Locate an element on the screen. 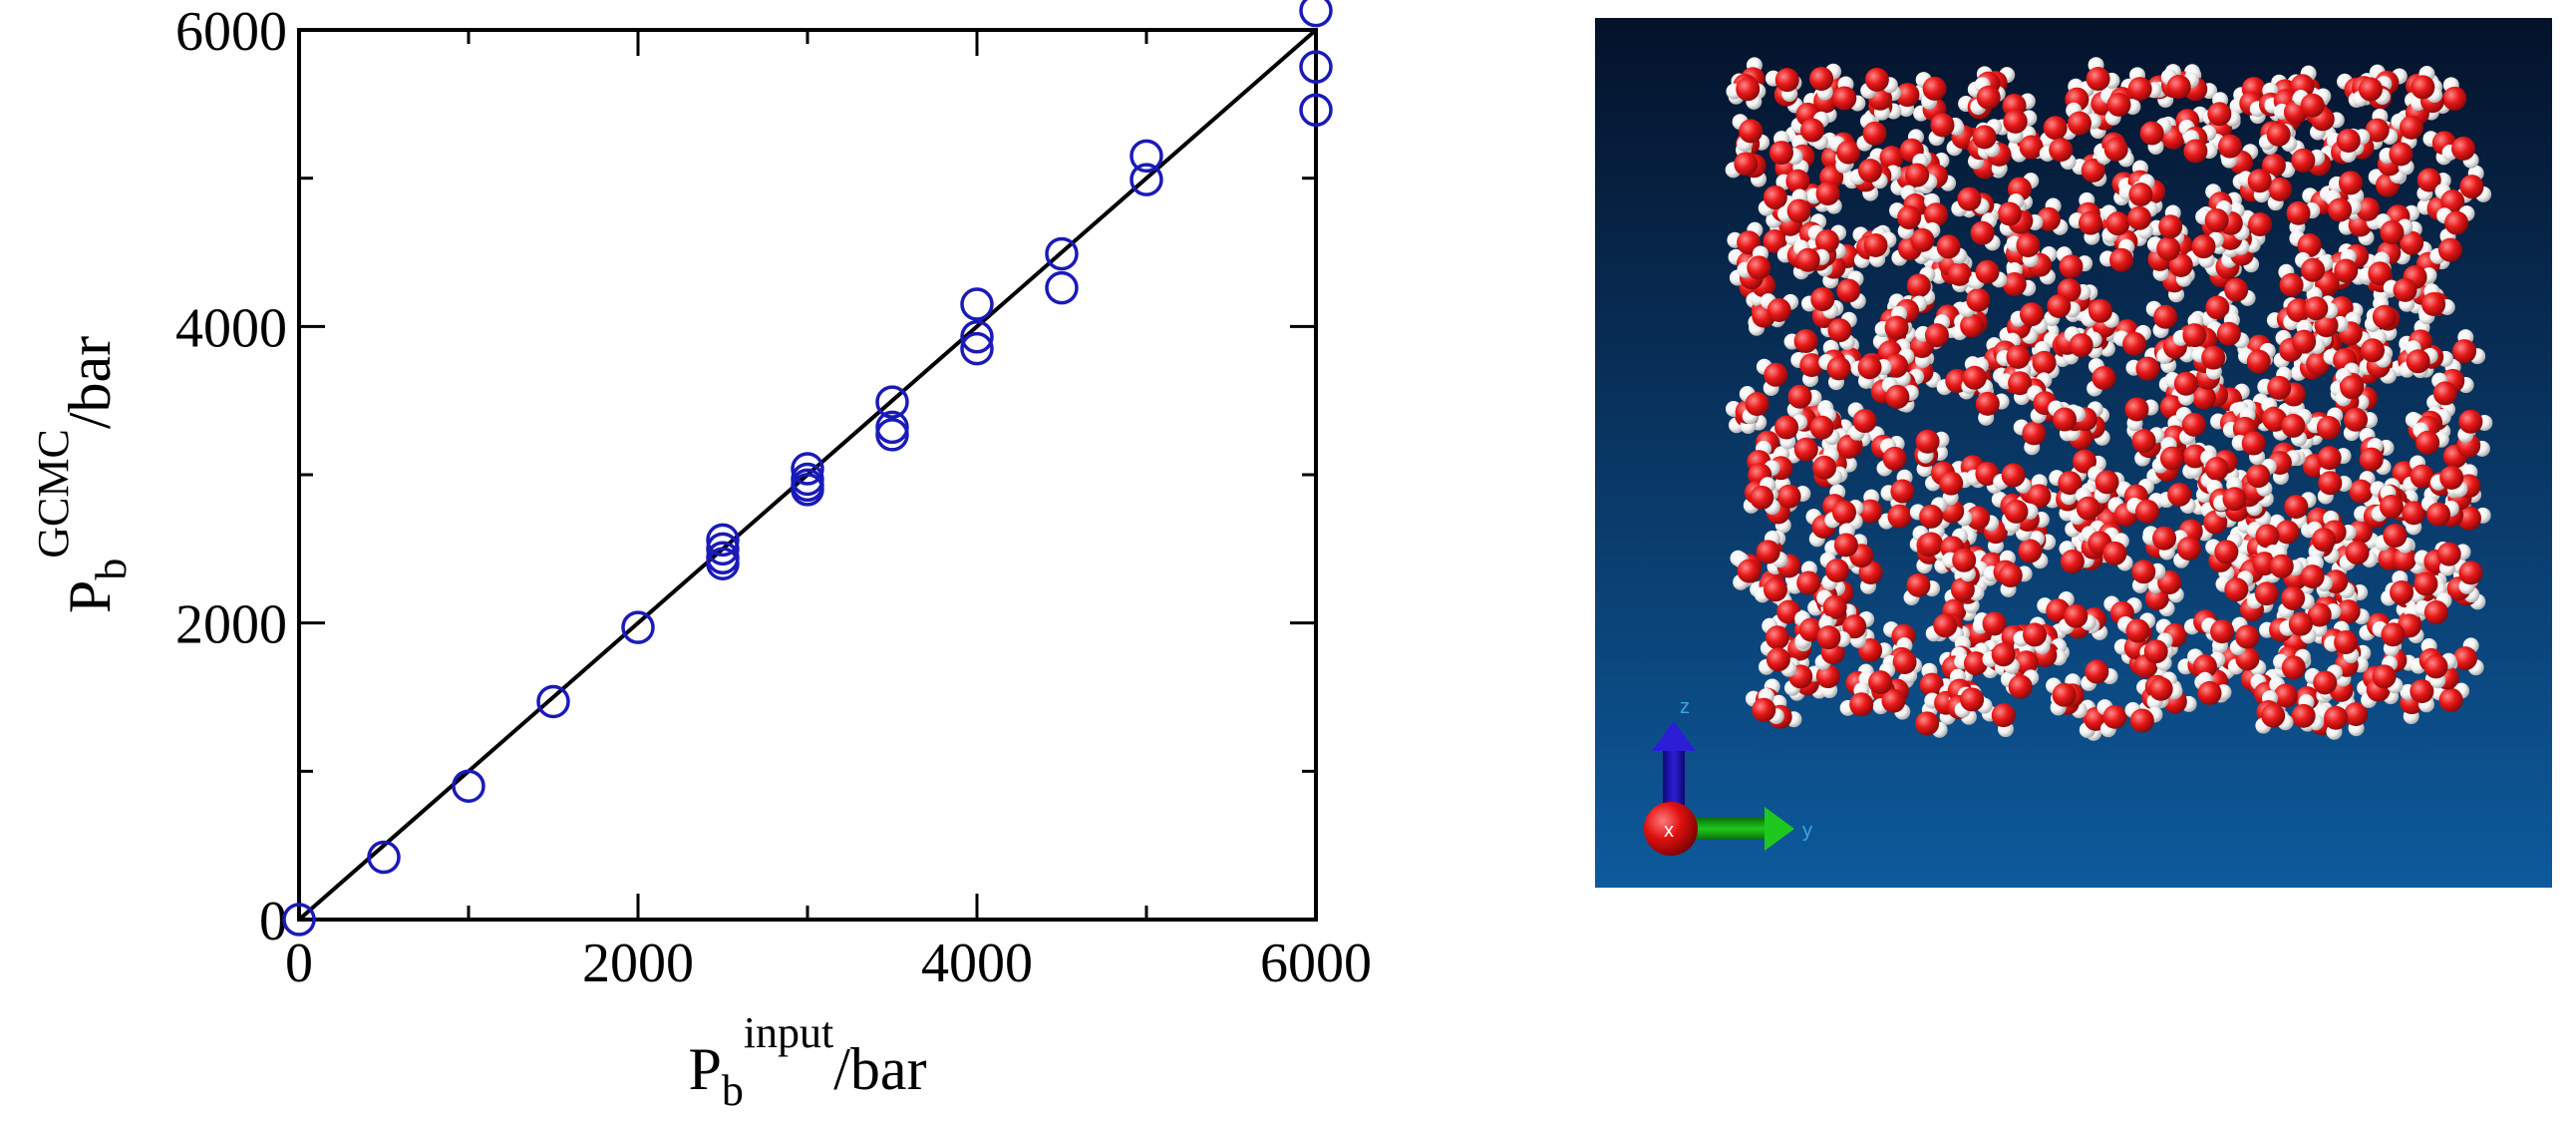  y-axis-title-sub: b is located at coordinates (111, 569).